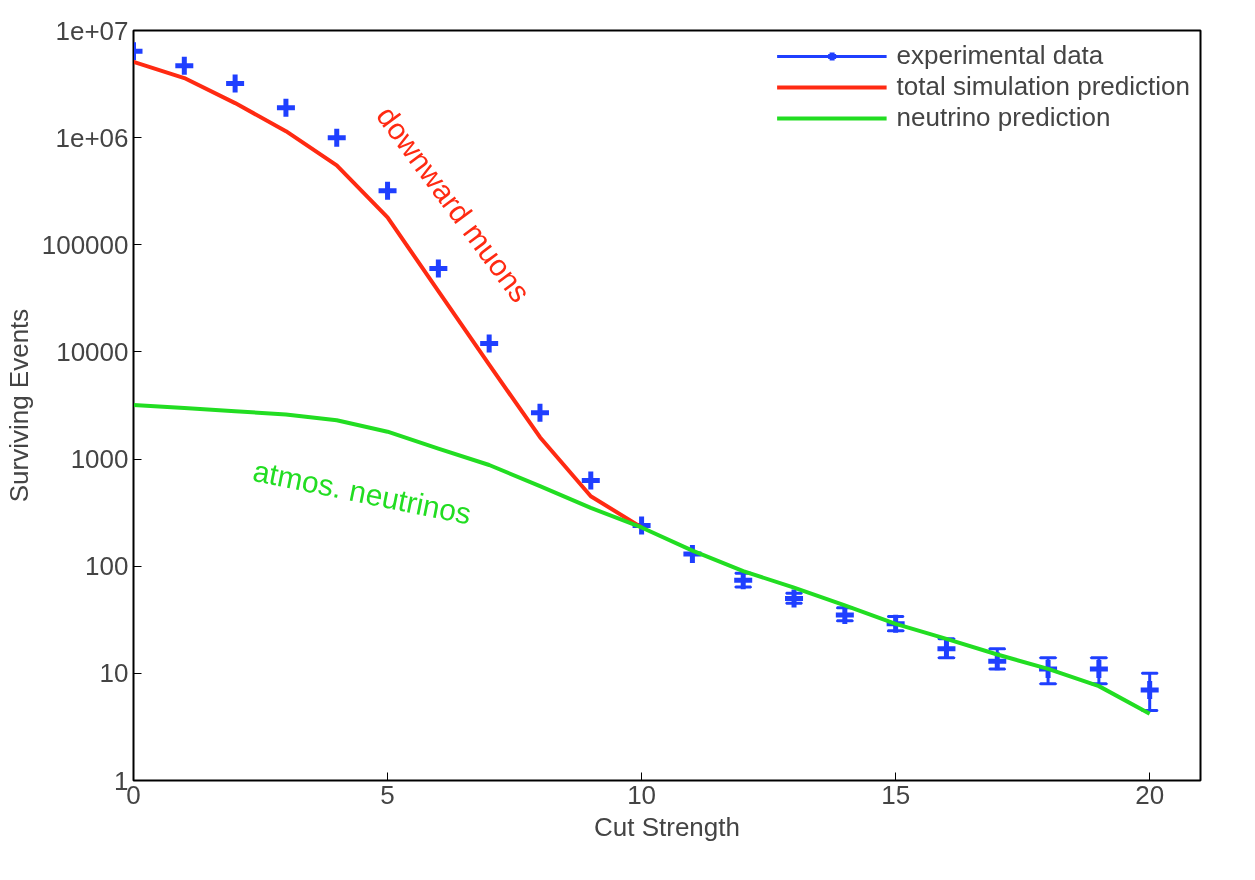  Describe the element at coordinates (667, 826) in the screenshot. I see `x-axis-title: Cut Strength` at that location.